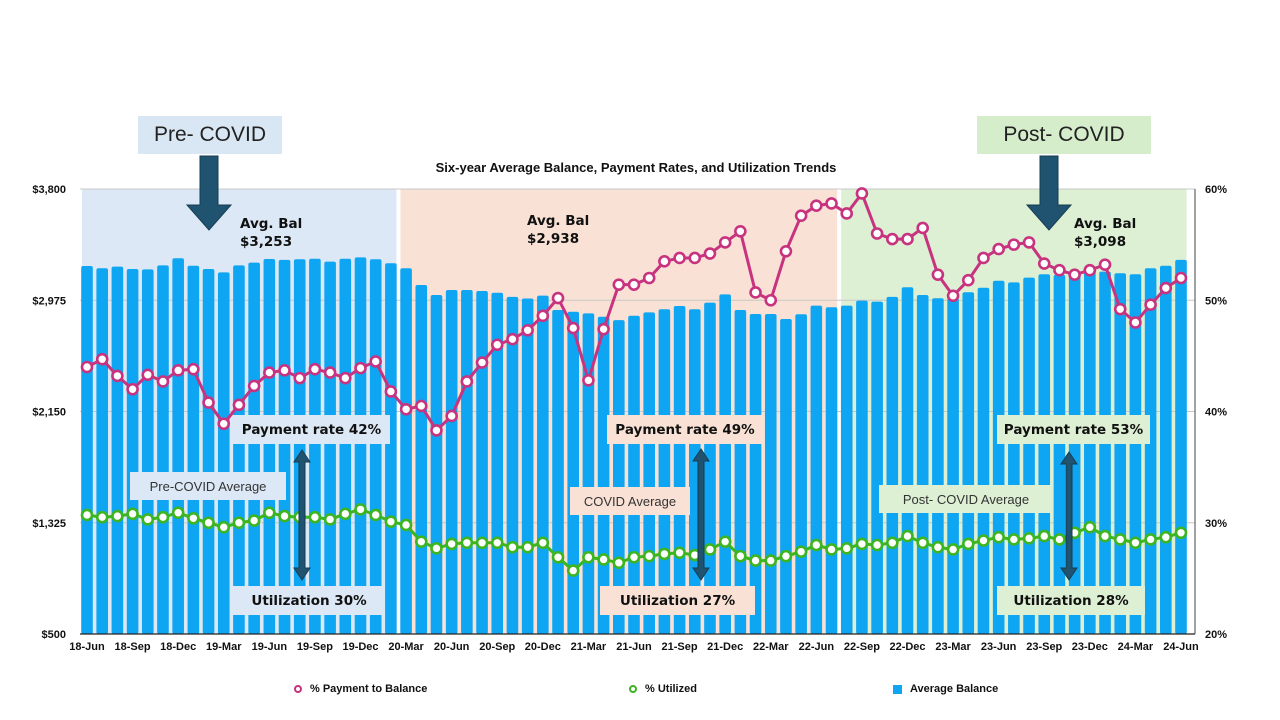  What do you see at coordinates (360, 689) in the screenshot?
I see `legend-payment: % Payment to Balance` at bounding box center [360, 689].